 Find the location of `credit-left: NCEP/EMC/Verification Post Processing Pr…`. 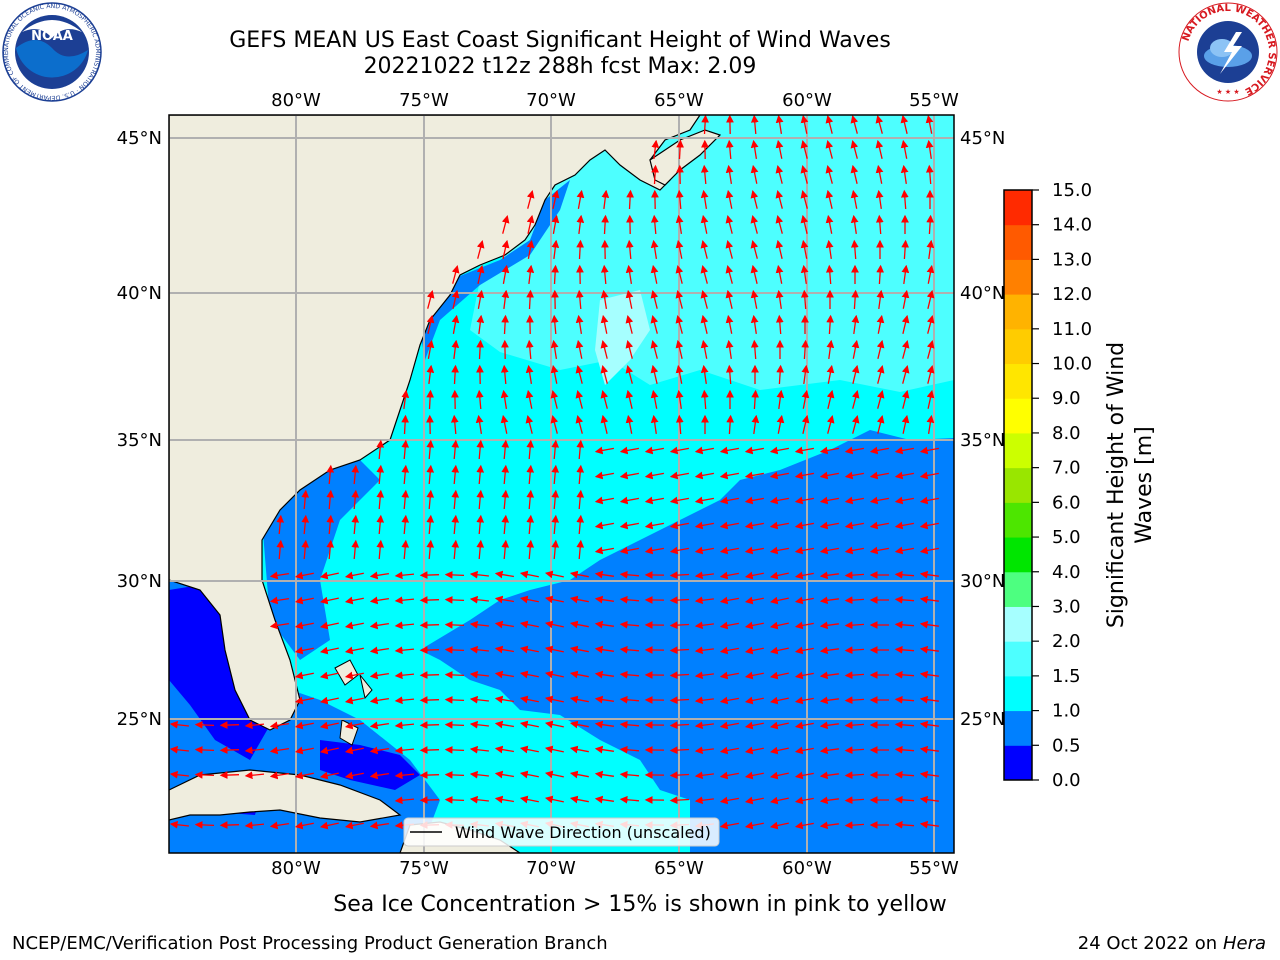

credit-left: NCEP/EMC/Verification Post Processing Pr… is located at coordinates (310, 943).